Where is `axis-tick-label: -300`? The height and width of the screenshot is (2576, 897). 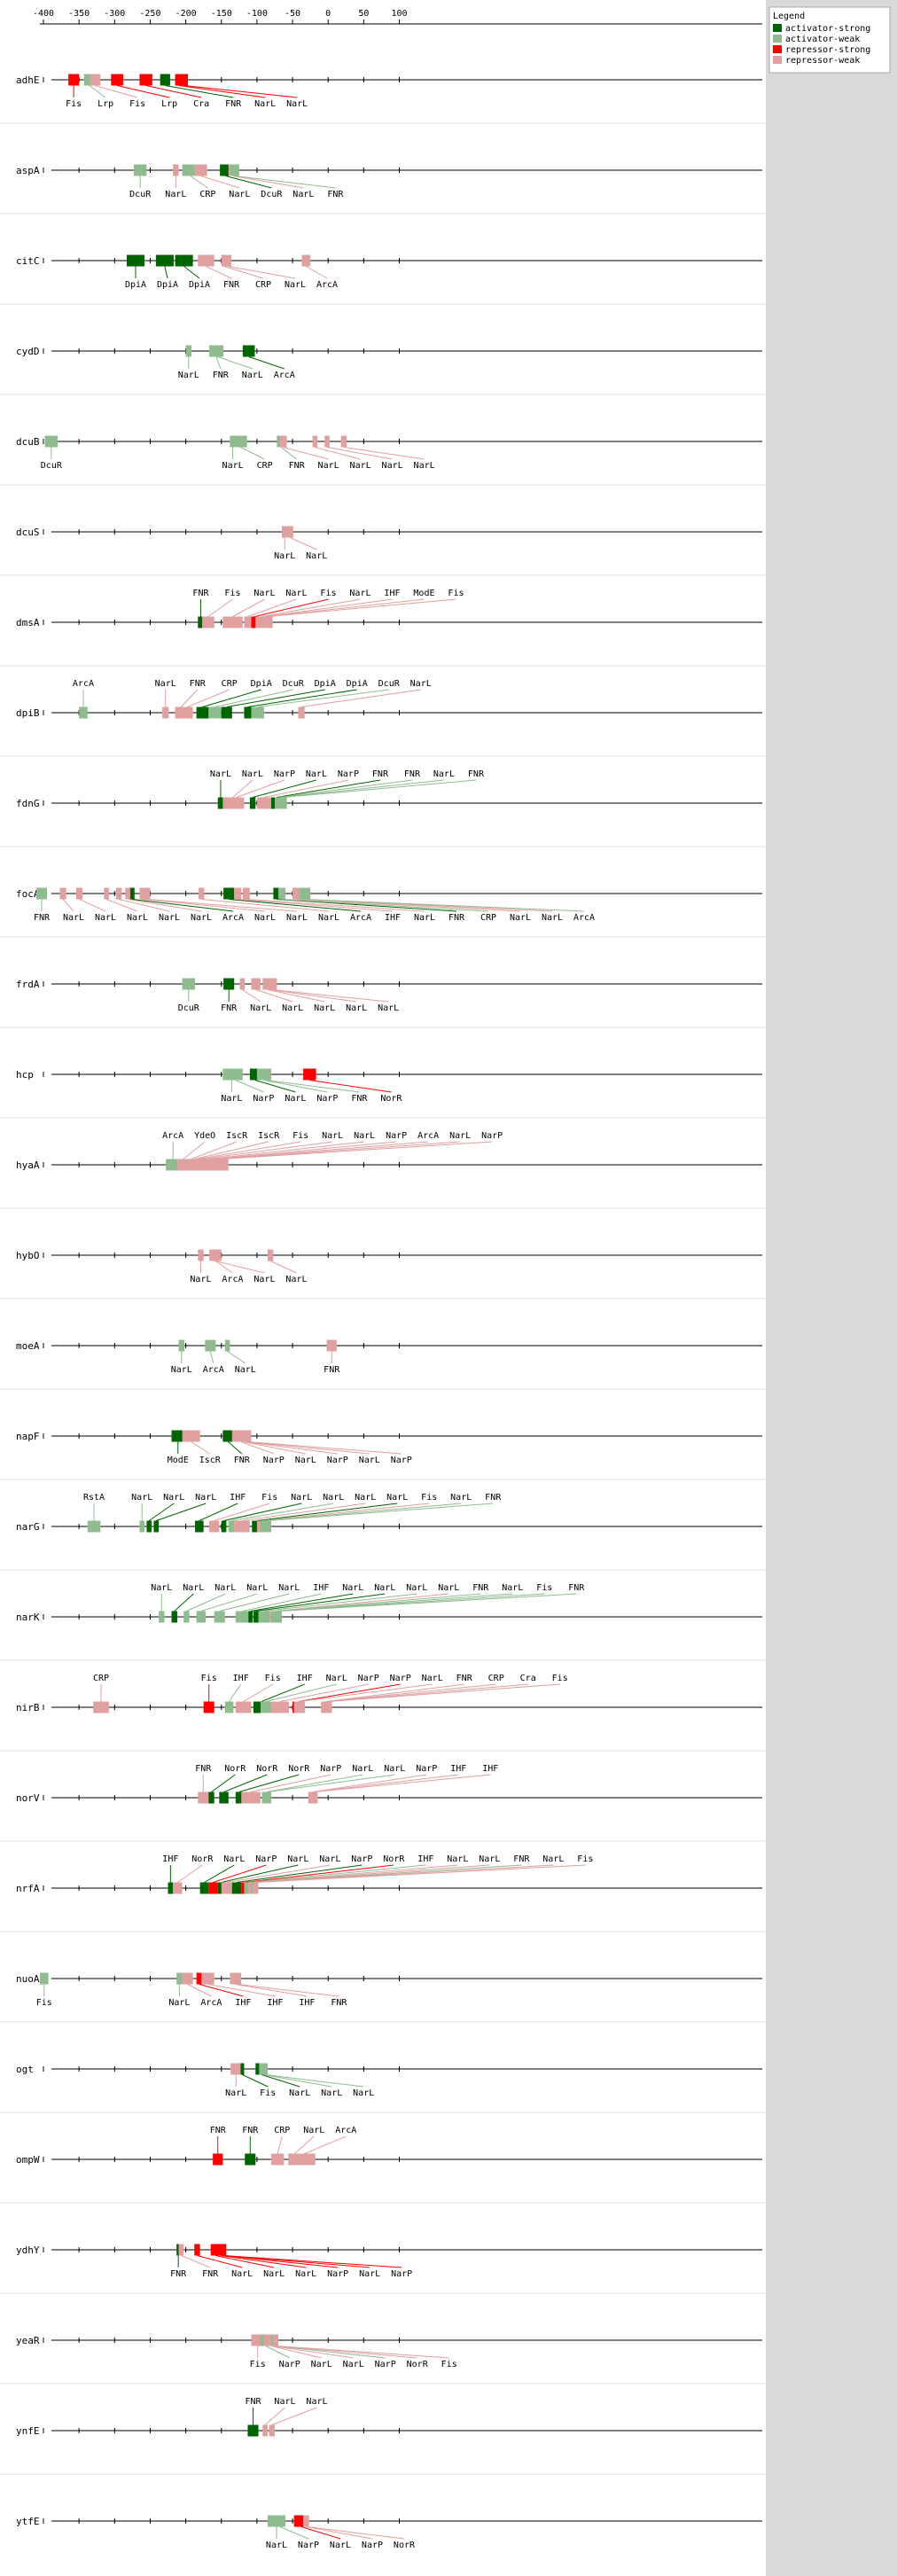
axis-tick-label: -300 is located at coordinates (114, 14).